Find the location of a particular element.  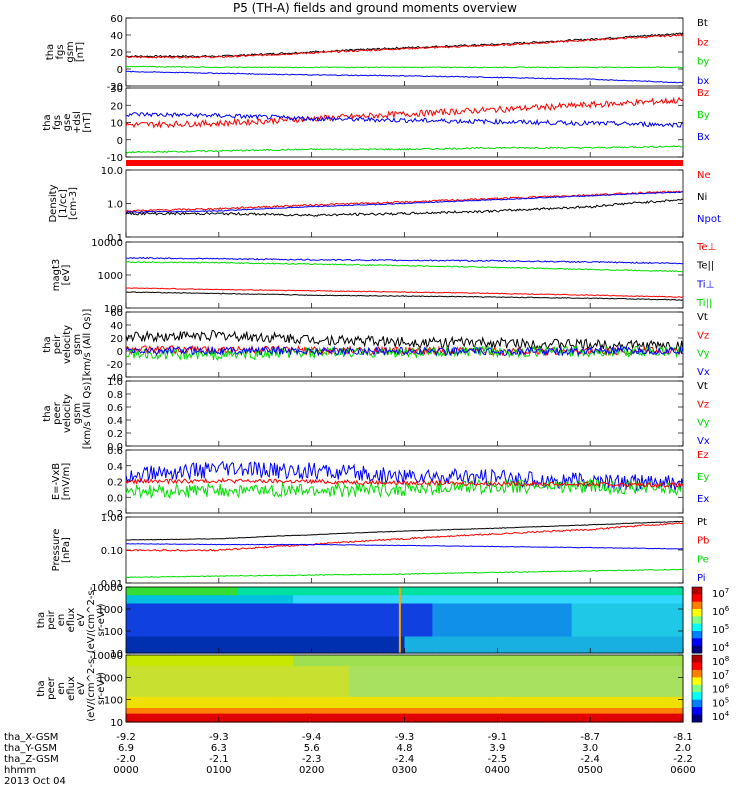

panel-p7: 0.6 0.4 0.2 0.0 -0.2 E=-VxB [mV/m] Ez Ey Ex is located at coordinates (380, 483).